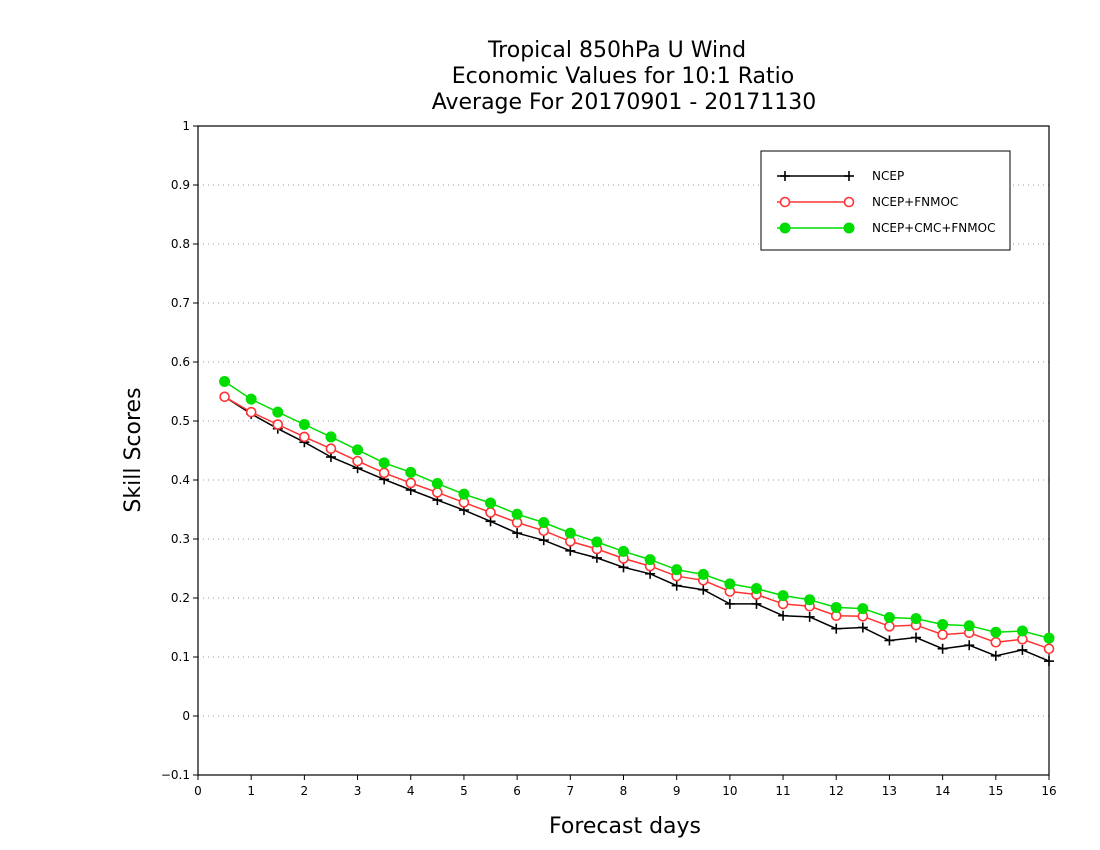  Describe the element at coordinates (358, 791) in the screenshot. I see `x-tick-label: 3` at that location.